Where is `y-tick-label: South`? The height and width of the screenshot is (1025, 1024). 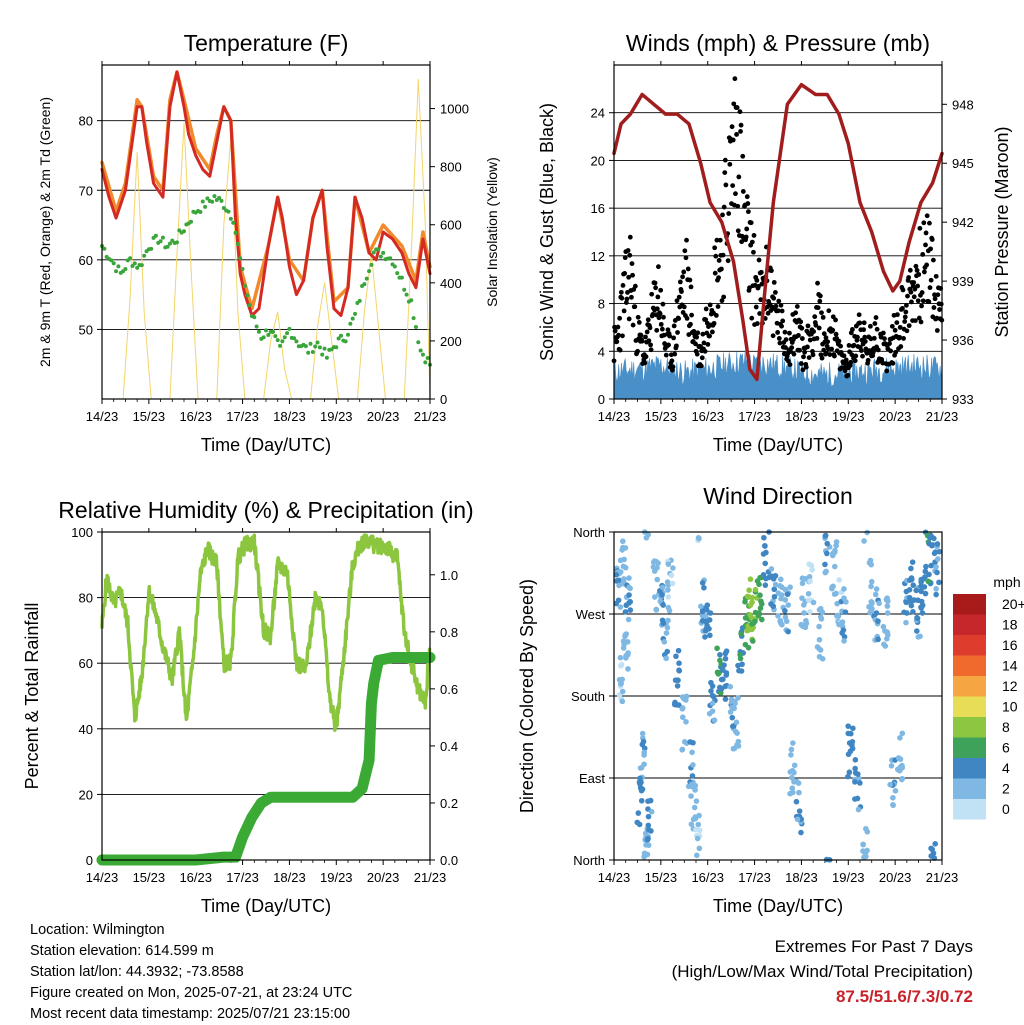 y-tick-label: South is located at coordinates (588, 696).